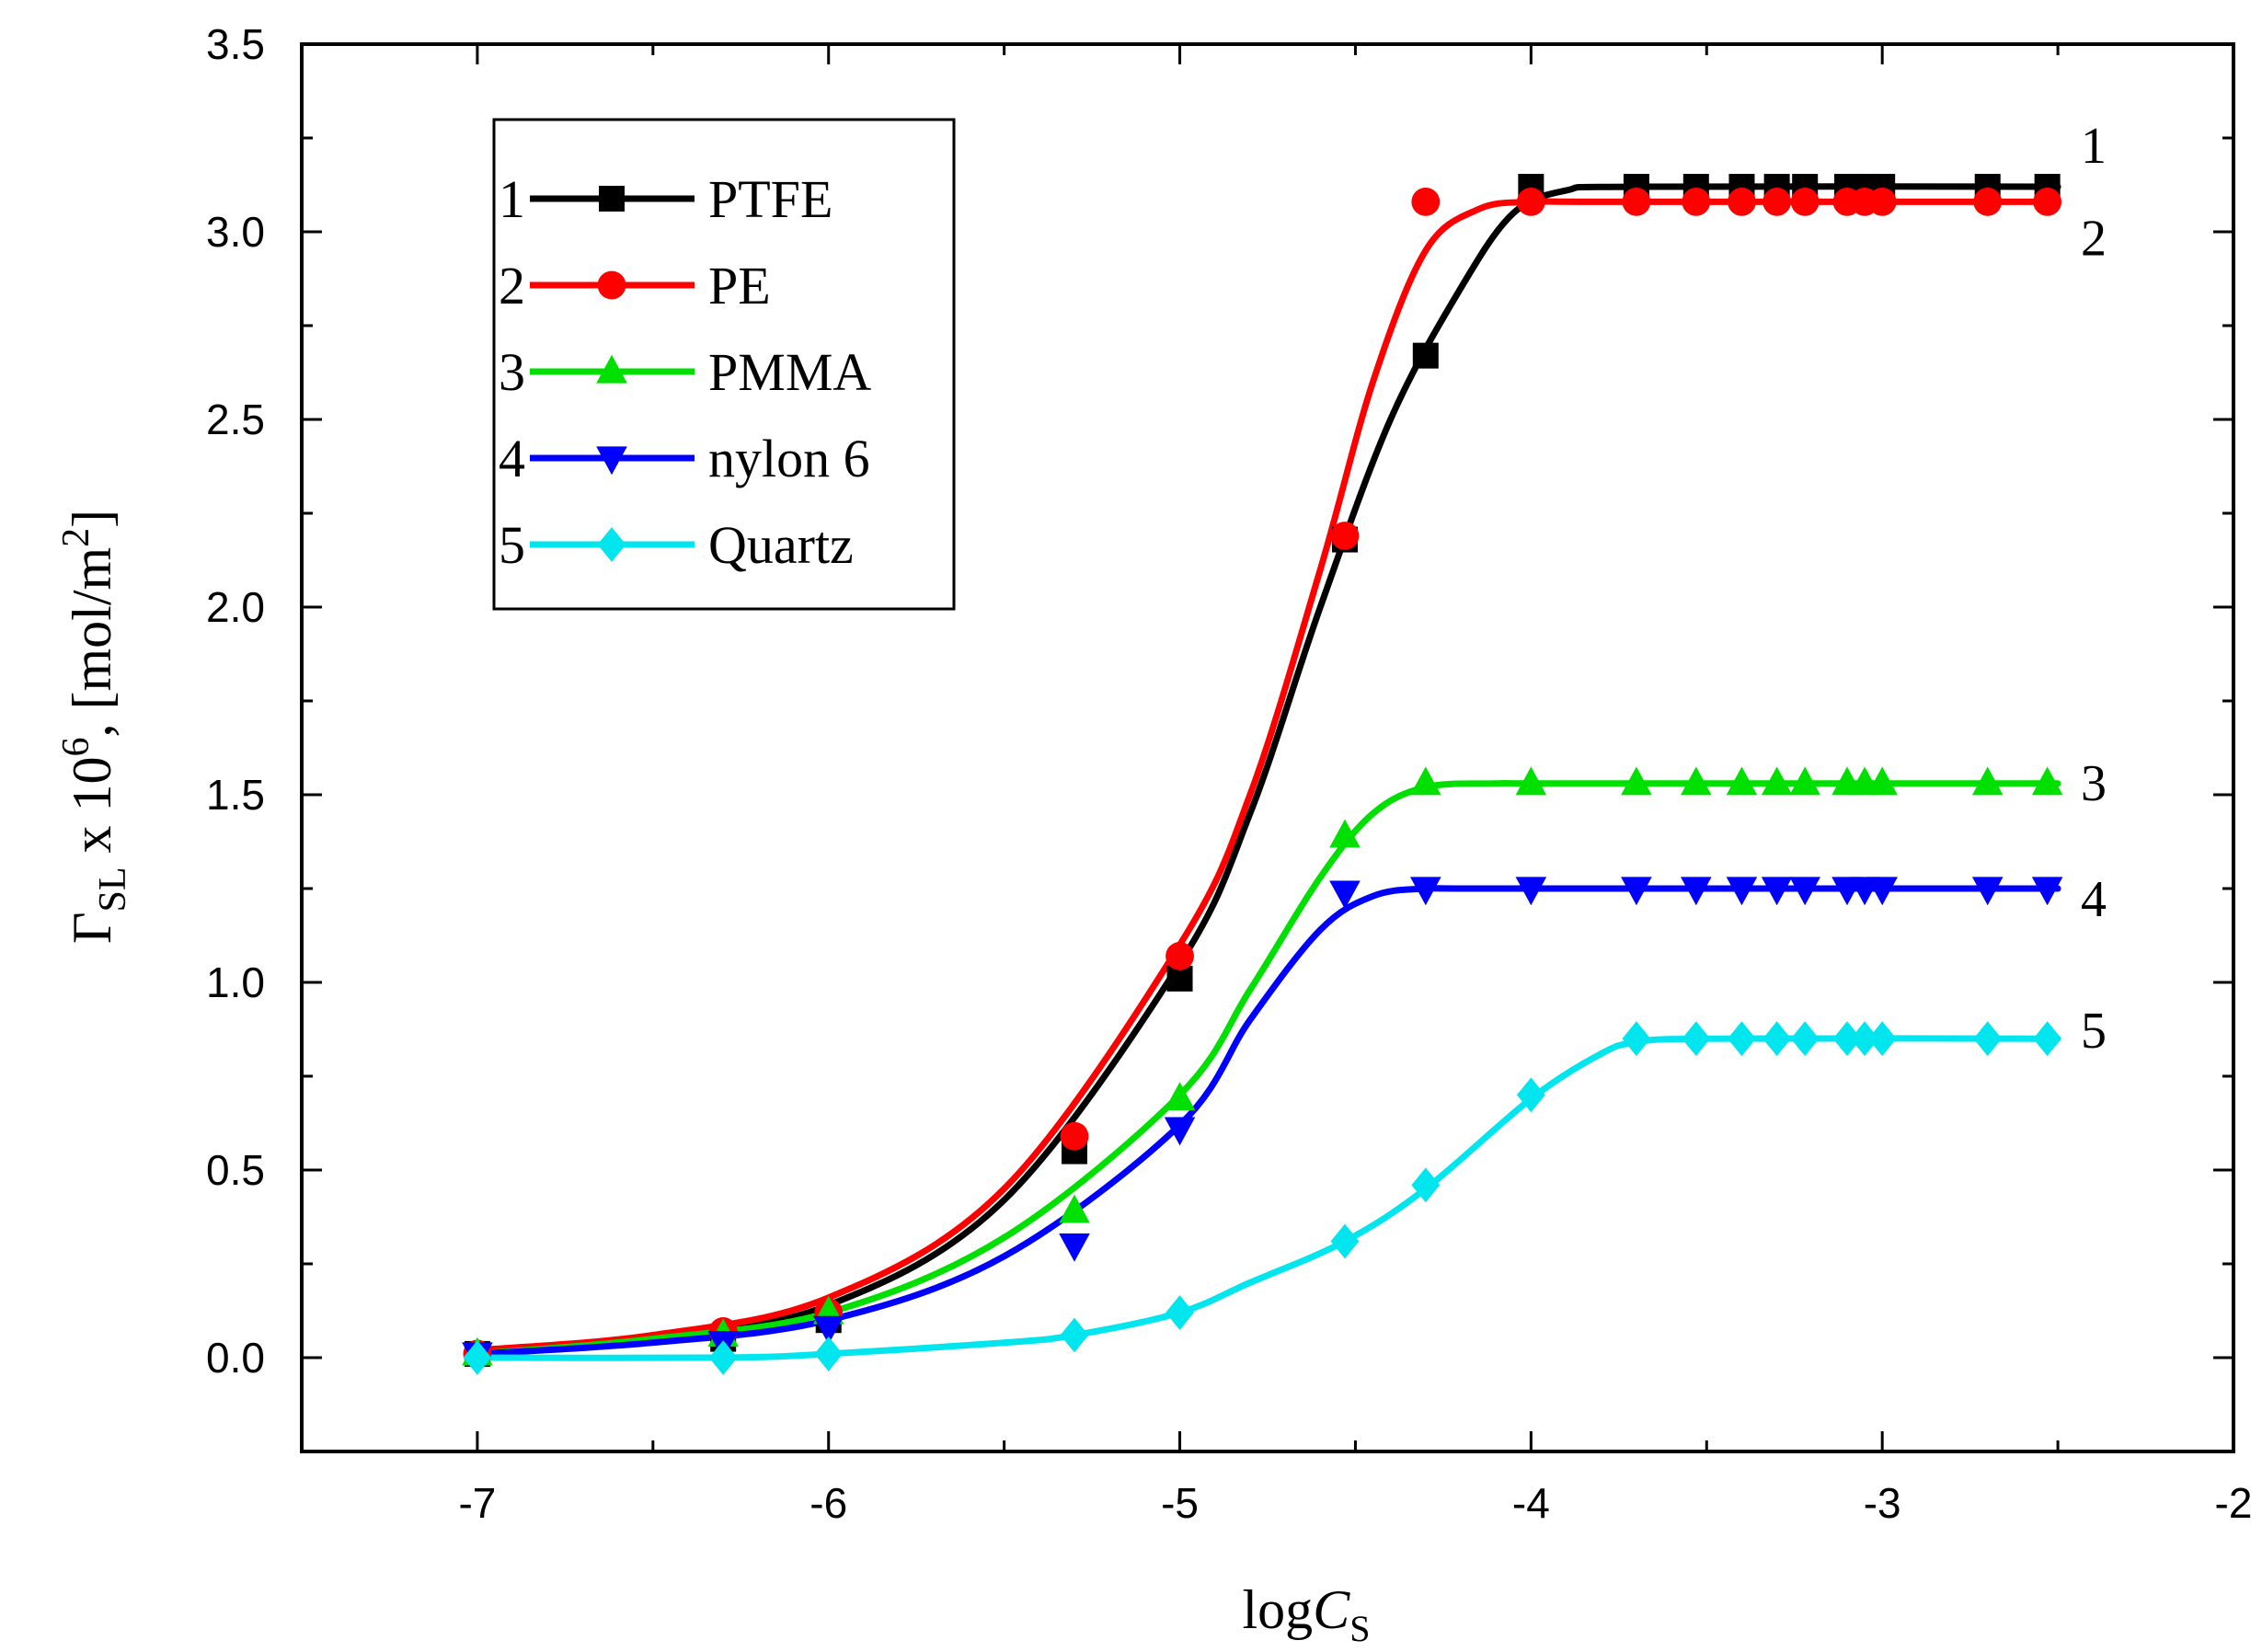  What do you see at coordinates (1180, 1503) in the screenshot?
I see `x-tick-label: -5` at bounding box center [1180, 1503].